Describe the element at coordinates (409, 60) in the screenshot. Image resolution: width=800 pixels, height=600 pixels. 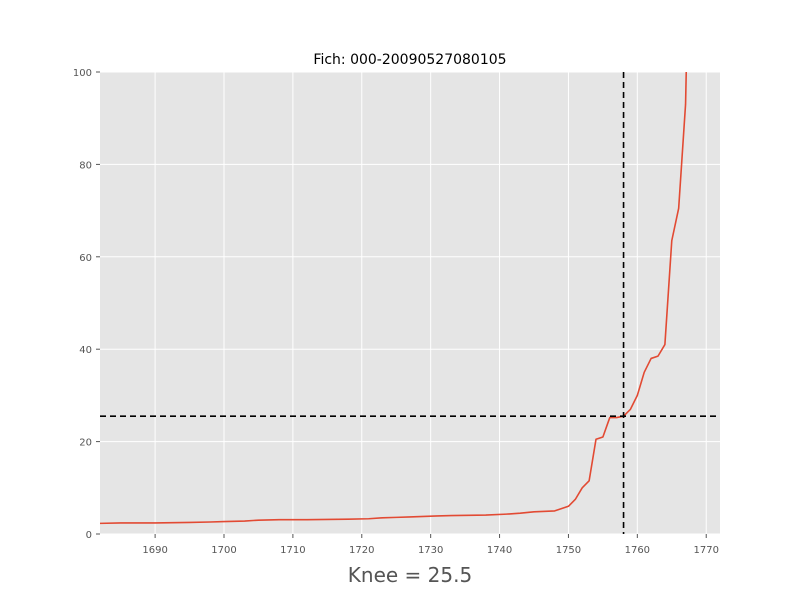
I see `chart-title: Fich: 000-20090527080105` at that location.